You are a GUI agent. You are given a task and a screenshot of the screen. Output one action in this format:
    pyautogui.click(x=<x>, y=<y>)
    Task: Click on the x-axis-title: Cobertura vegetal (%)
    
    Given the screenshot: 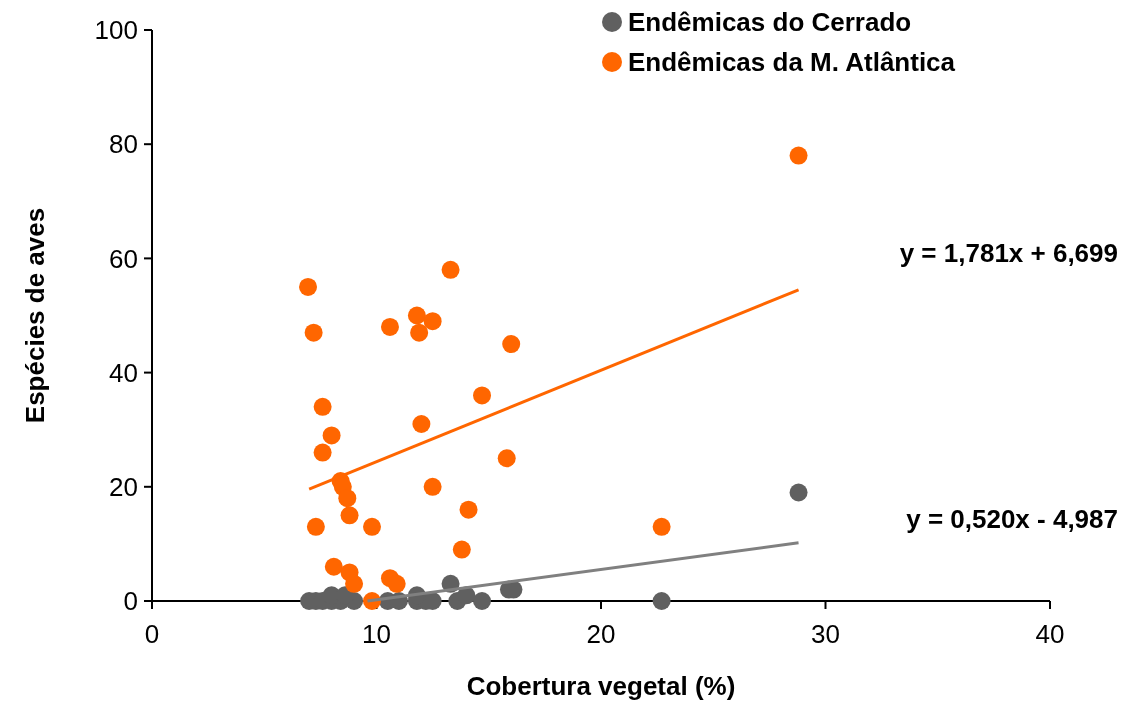 What is the action you would take?
    pyautogui.click(x=601, y=686)
    